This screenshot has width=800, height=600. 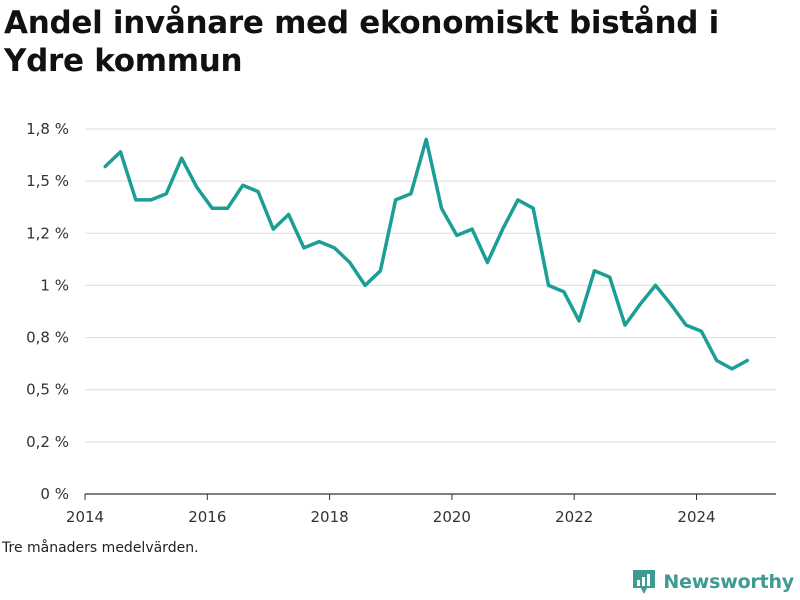 What do you see at coordinates (728, 582) in the screenshot?
I see `brand-name: Newsworthy` at bounding box center [728, 582].